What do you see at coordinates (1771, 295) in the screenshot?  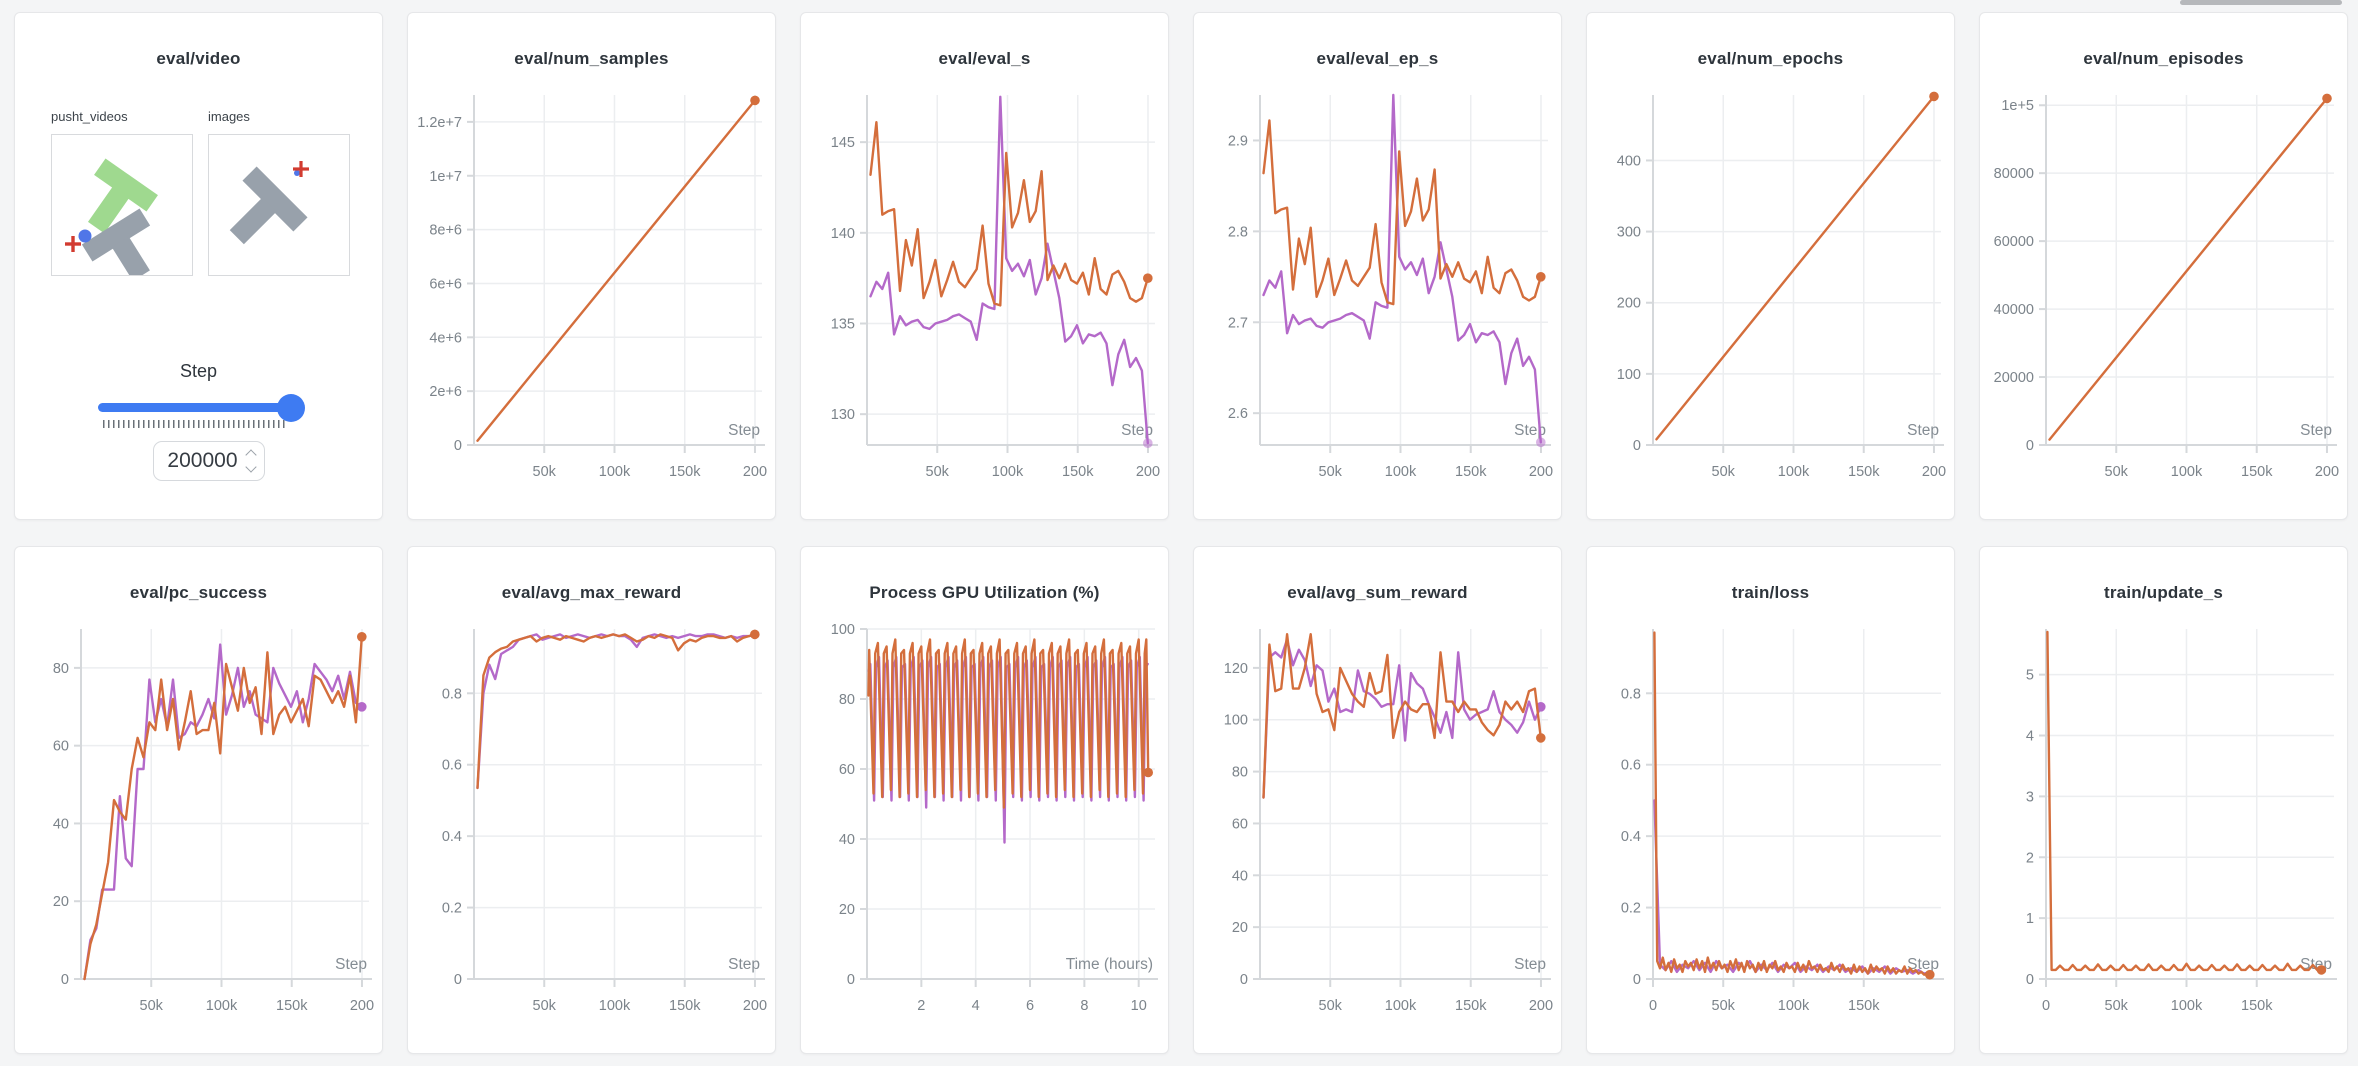 I see `chart-plot: 0 100 200 300 400 50k 100k 150k 200 Step` at bounding box center [1771, 295].